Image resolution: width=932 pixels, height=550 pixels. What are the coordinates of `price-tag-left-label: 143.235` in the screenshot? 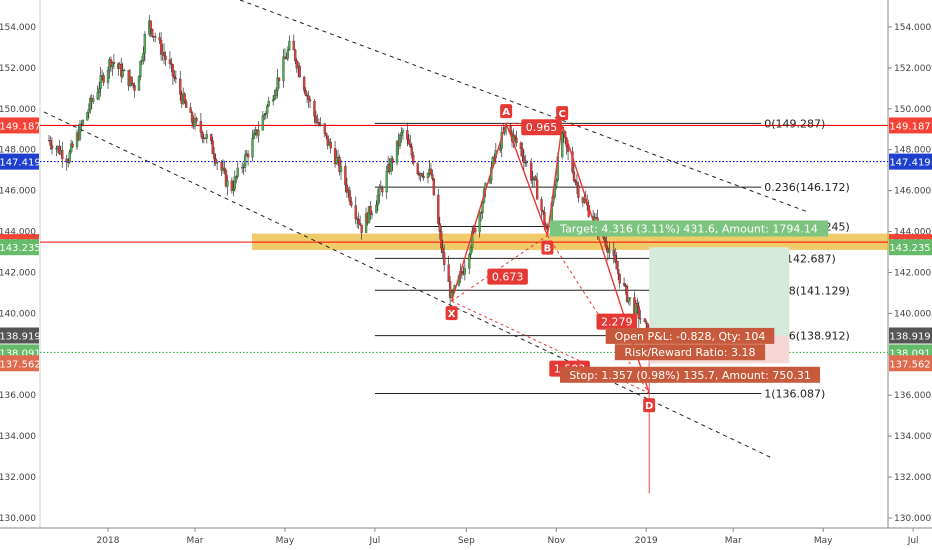 It's located at (20, 248).